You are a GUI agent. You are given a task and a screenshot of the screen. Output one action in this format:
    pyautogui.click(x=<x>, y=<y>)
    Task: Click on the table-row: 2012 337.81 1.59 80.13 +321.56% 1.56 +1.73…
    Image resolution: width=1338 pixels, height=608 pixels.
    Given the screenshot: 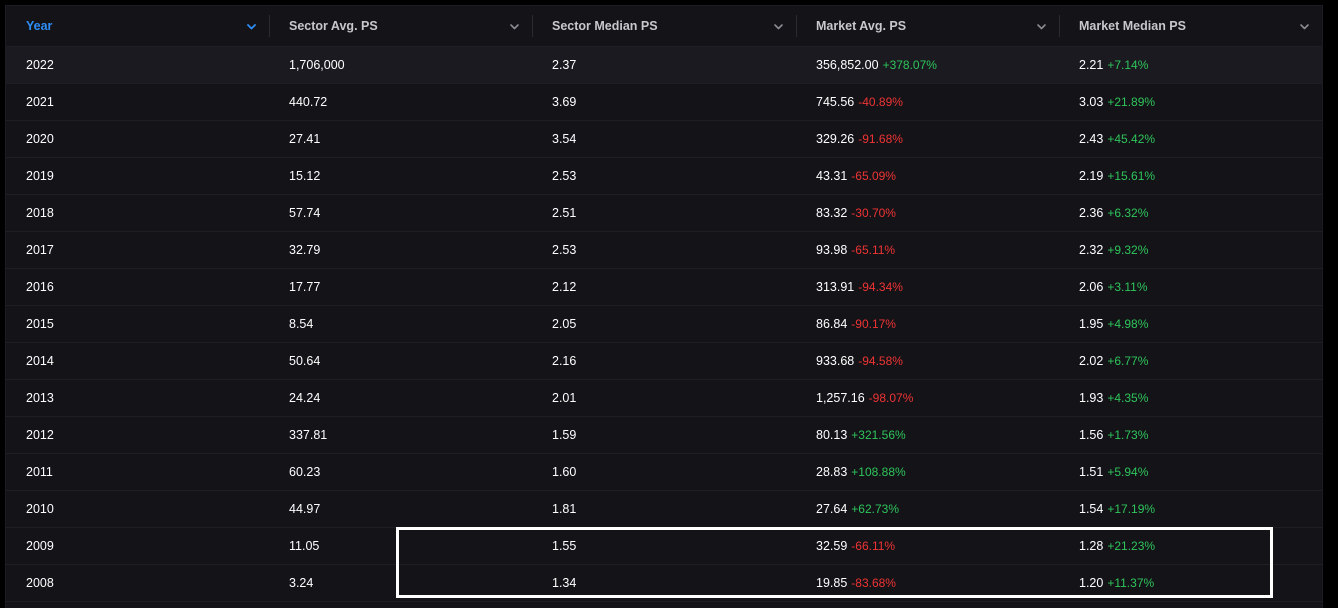 What is the action you would take?
    pyautogui.click(x=664, y=435)
    